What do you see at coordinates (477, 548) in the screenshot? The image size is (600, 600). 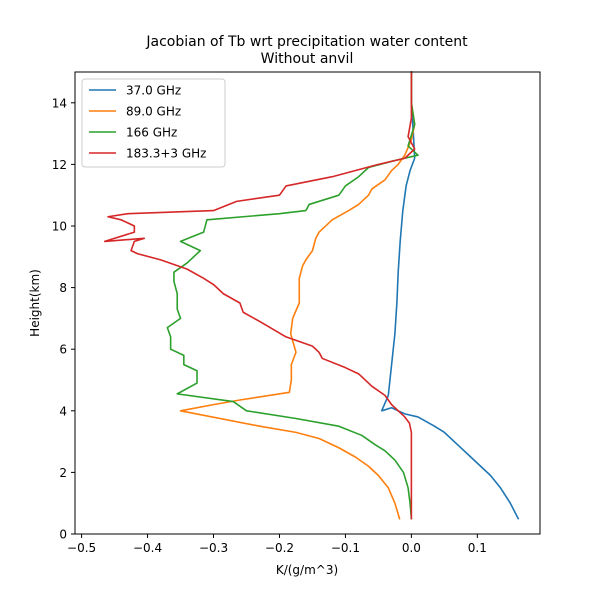 I see `x-tick-label: 0.1` at bounding box center [477, 548].